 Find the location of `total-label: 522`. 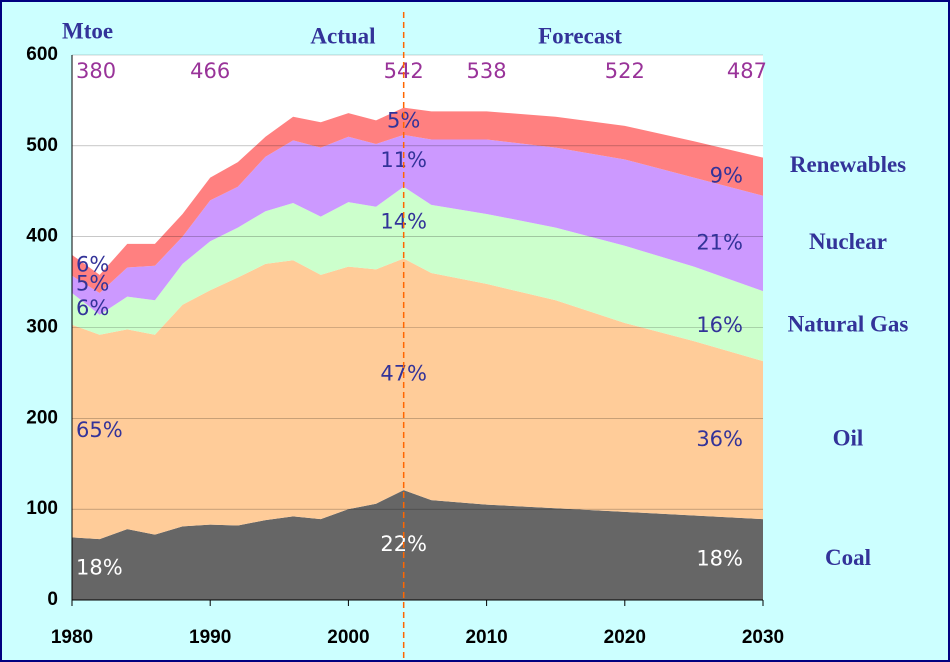

total-label: 522 is located at coordinates (625, 71).